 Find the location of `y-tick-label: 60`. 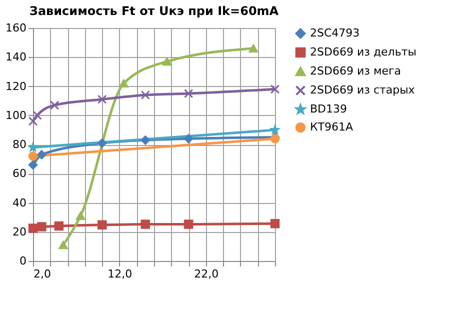

y-tick-label: 60 is located at coordinates (19, 173).